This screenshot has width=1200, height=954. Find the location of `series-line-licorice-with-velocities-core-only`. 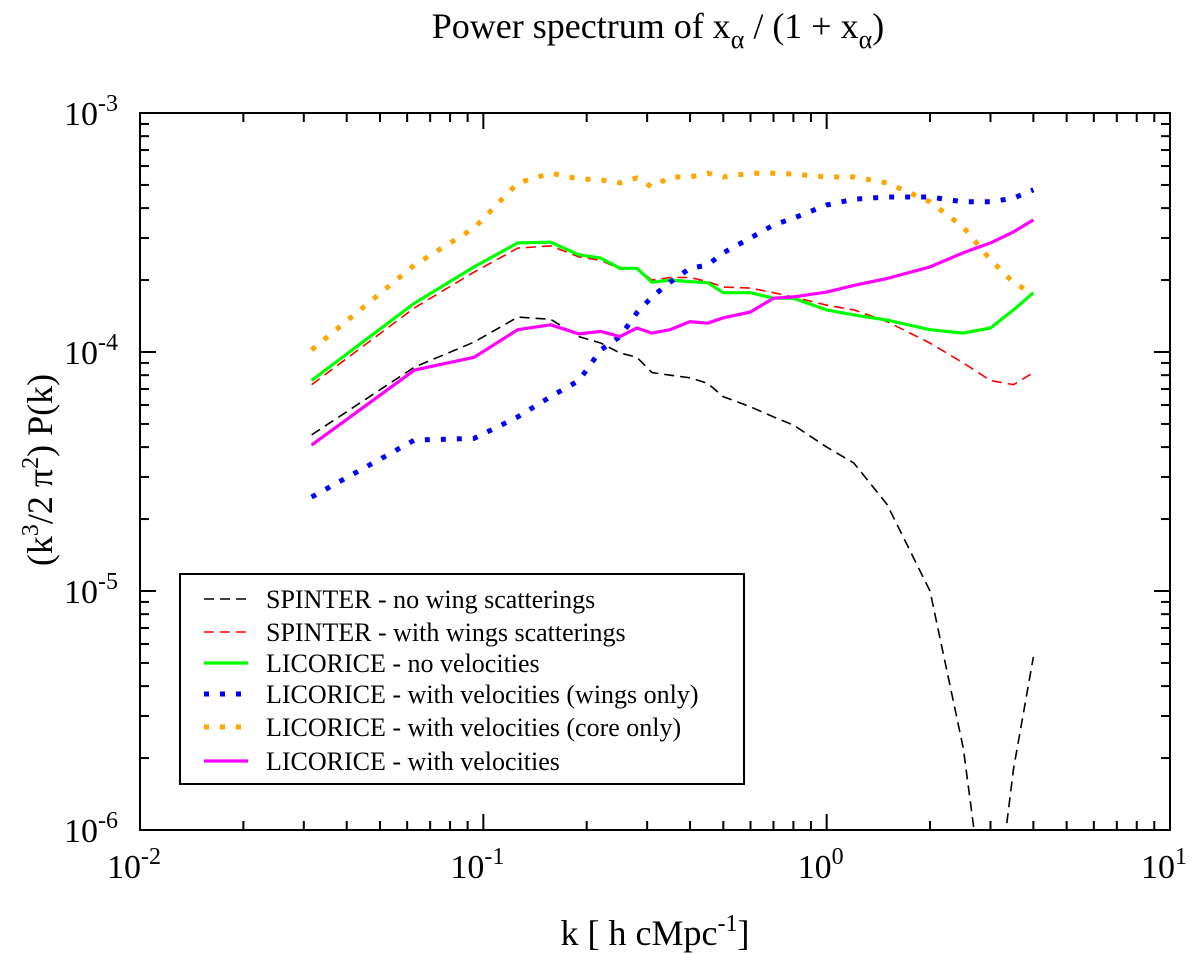

series-line-licorice-with-velocities-core-only is located at coordinates (672, 261).